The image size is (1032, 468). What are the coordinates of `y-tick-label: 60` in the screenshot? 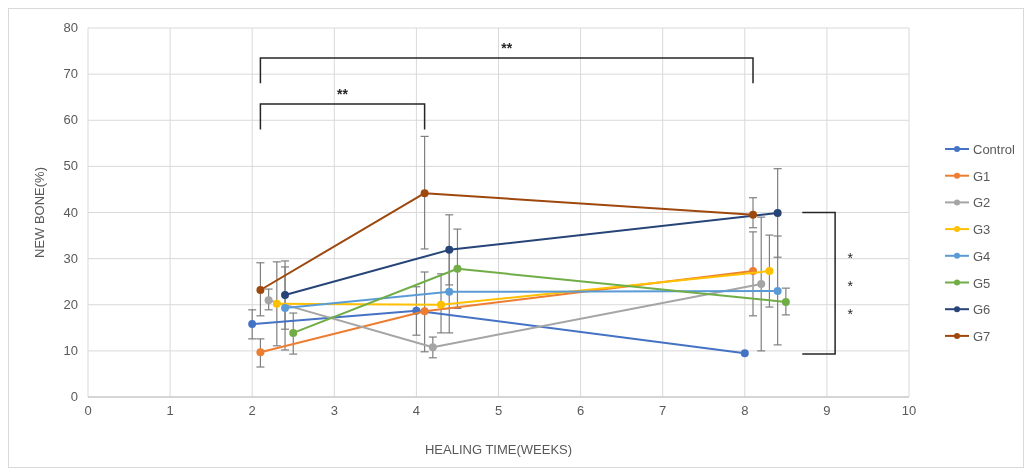 It's located at (70, 120).